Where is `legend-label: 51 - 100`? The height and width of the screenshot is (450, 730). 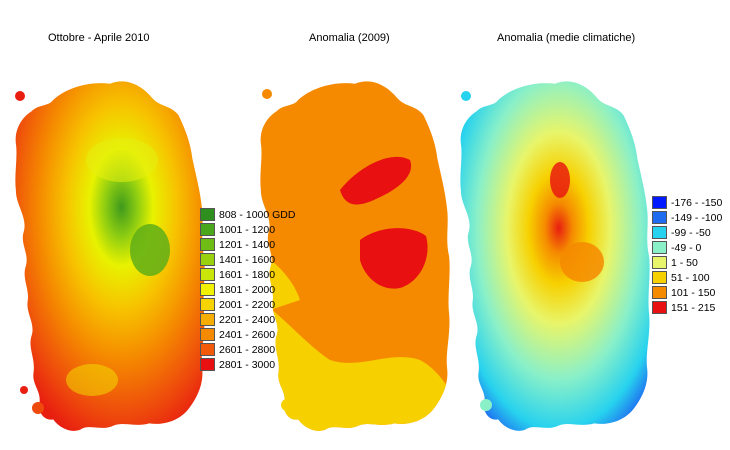 legend-label: 51 - 100 is located at coordinates (690, 277).